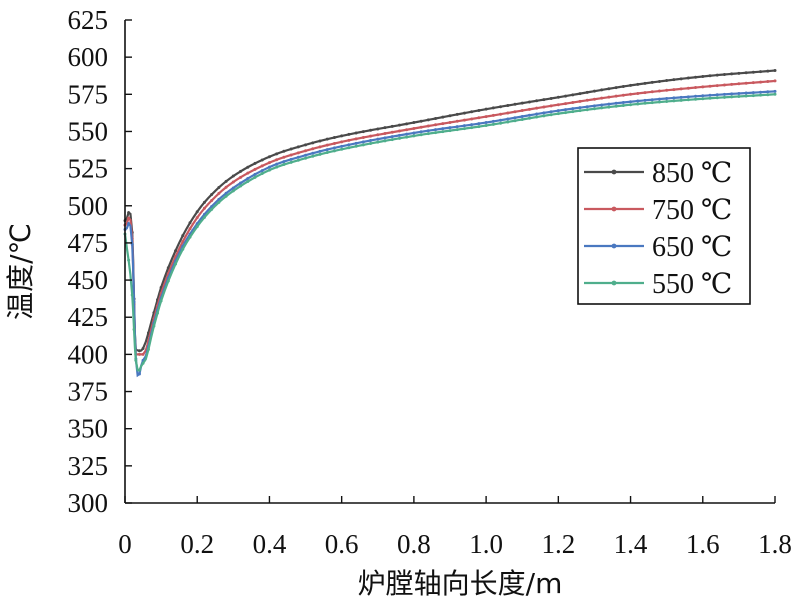 This screenshot has height=602, width=805. I want to click on legend-label-2: 650 ℃, so click(692, 247).